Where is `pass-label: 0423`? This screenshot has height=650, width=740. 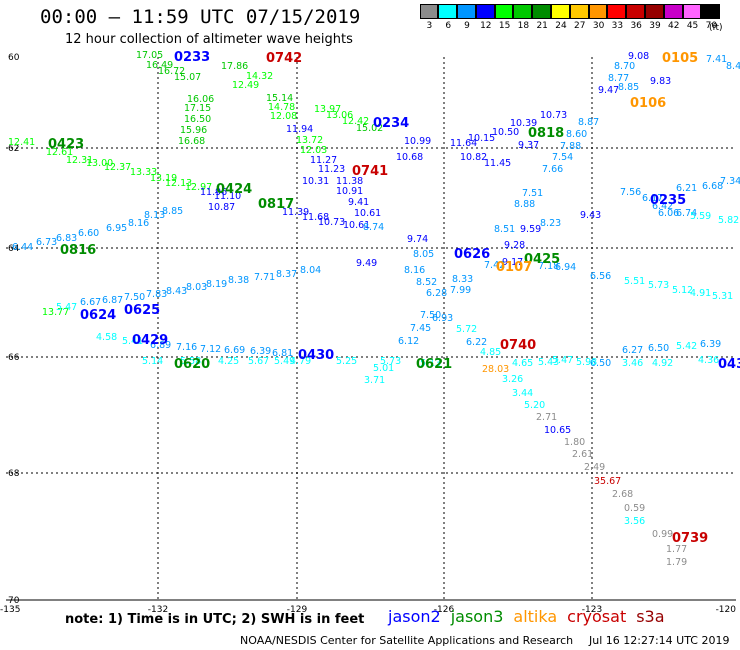 pass-label: 0423 is located at coordinates (66, 144).